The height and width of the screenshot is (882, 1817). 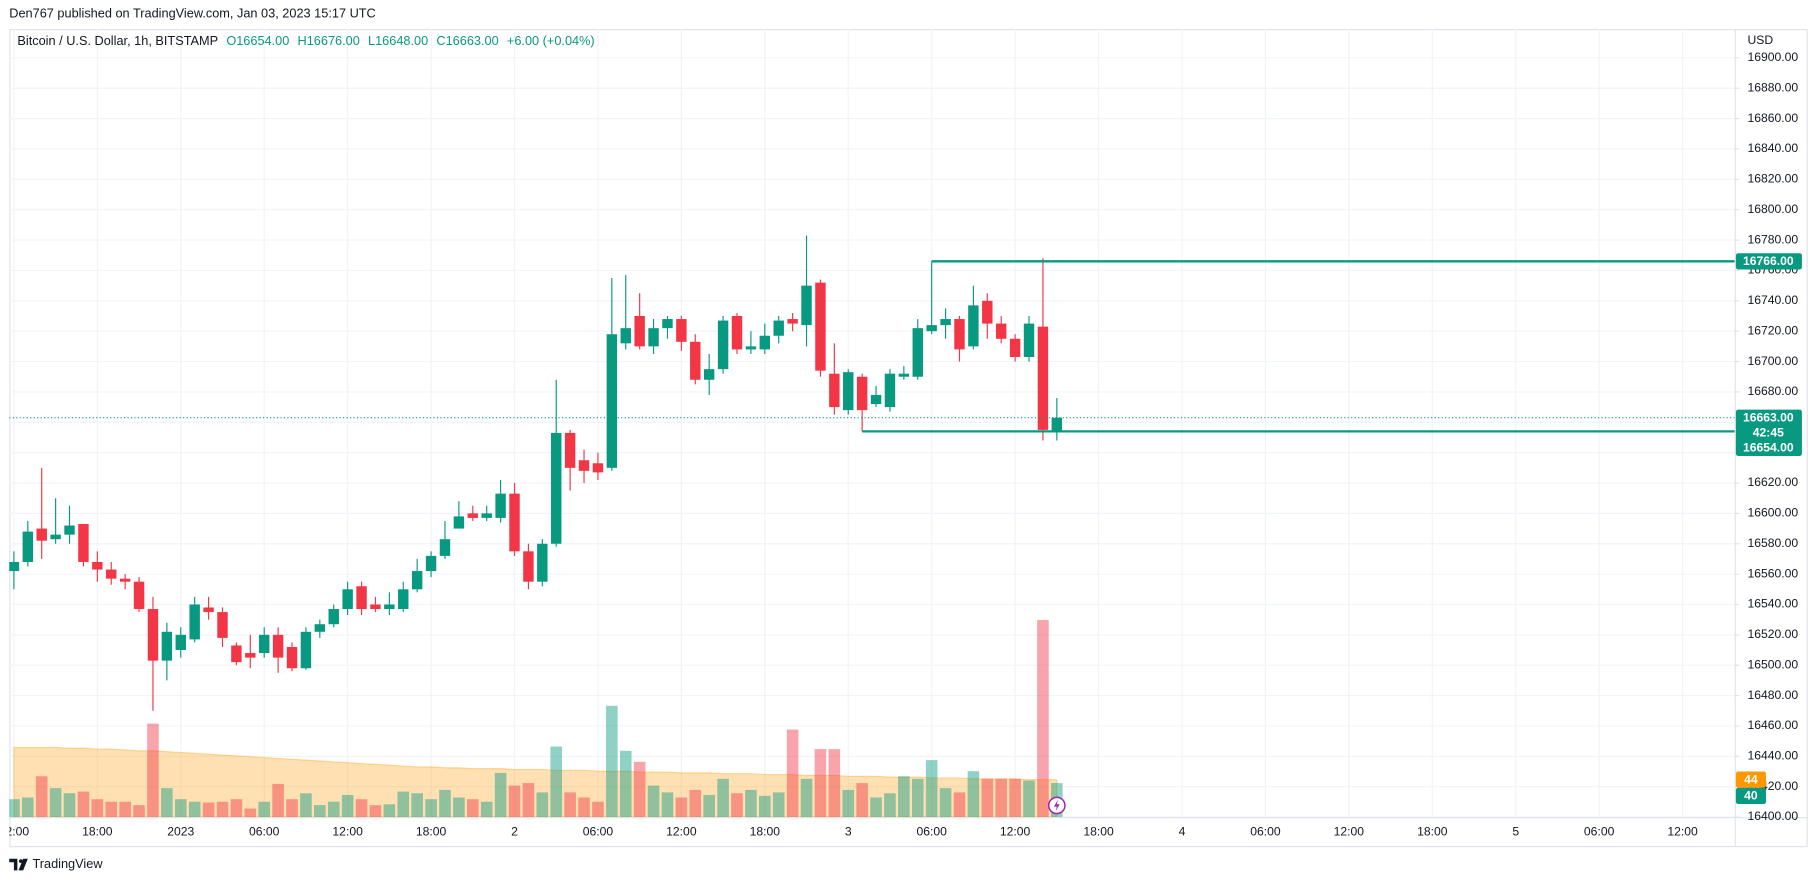 What do you see at coordinates (1772, 209) in the screenshot?
I see `y-tick-label: 16800.00` at bounding box center [1772, 209].